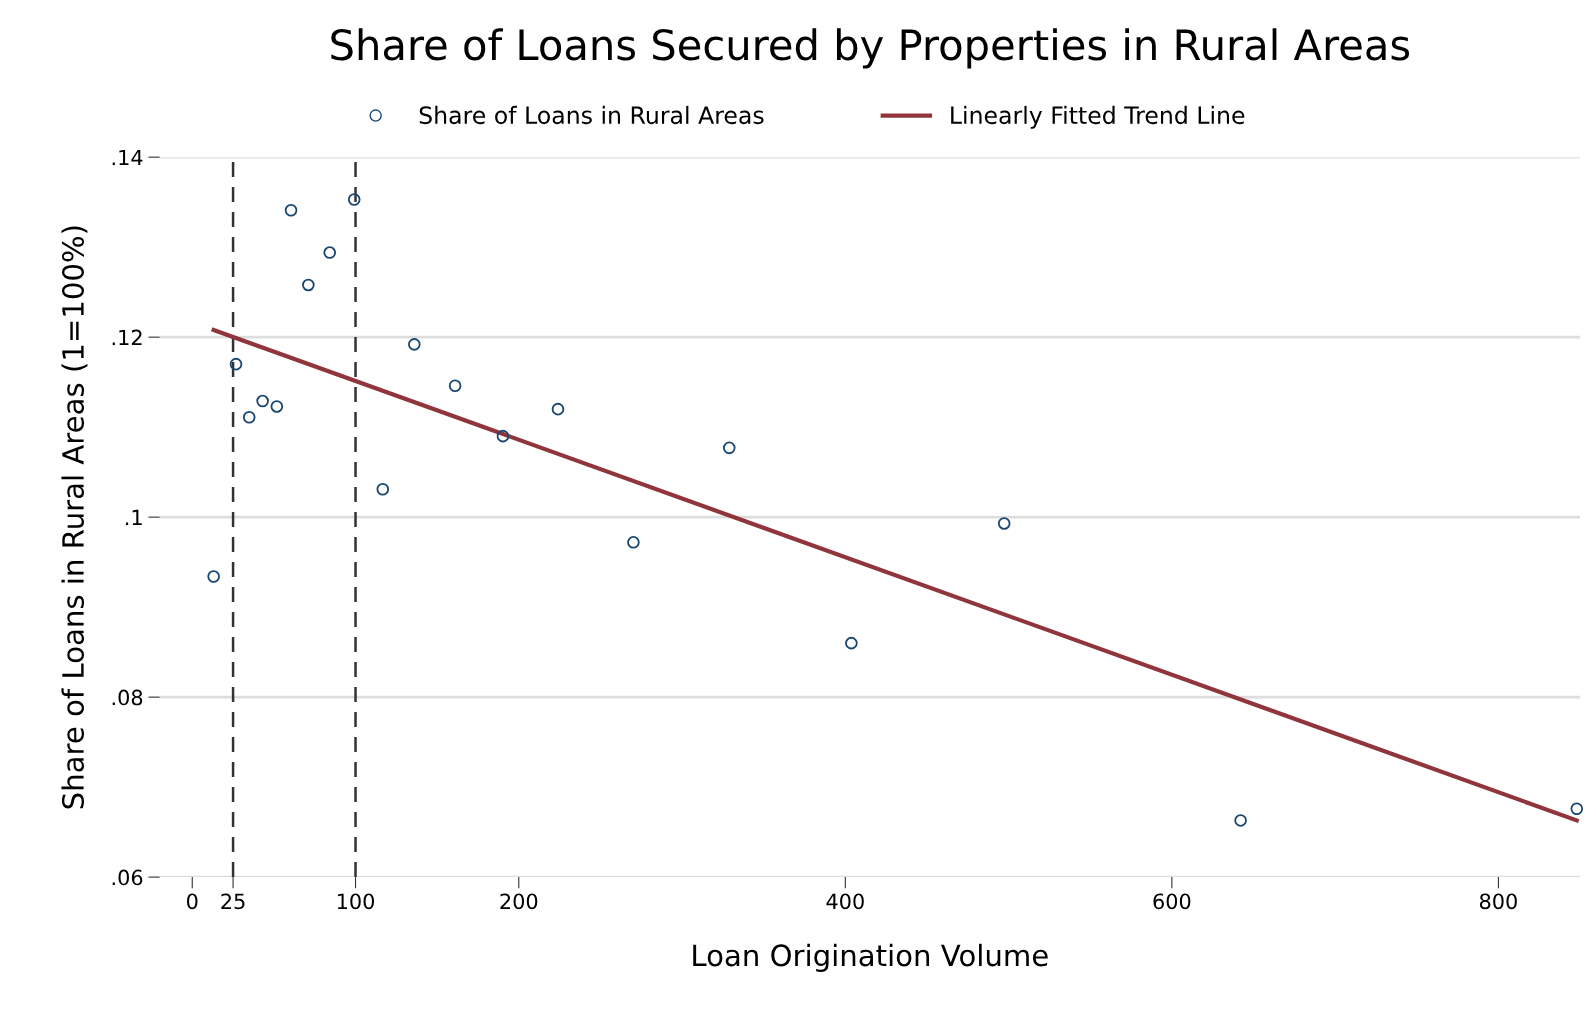 This screenshot has height=1014, width=1596. I want to click on x-tick-label: 0, so click(192, 901).